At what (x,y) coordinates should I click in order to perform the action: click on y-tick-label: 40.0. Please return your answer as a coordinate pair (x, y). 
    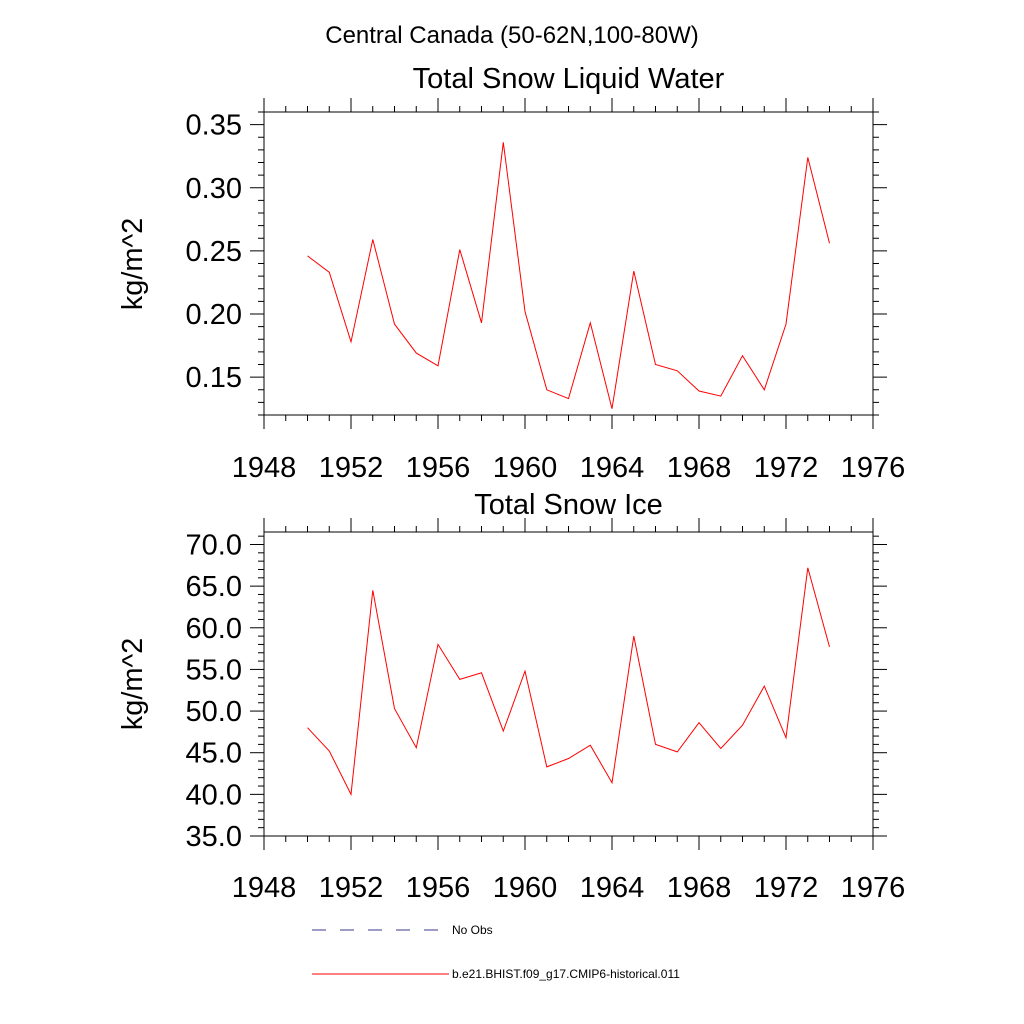
    Looking at the image, I should click on (214, 795).